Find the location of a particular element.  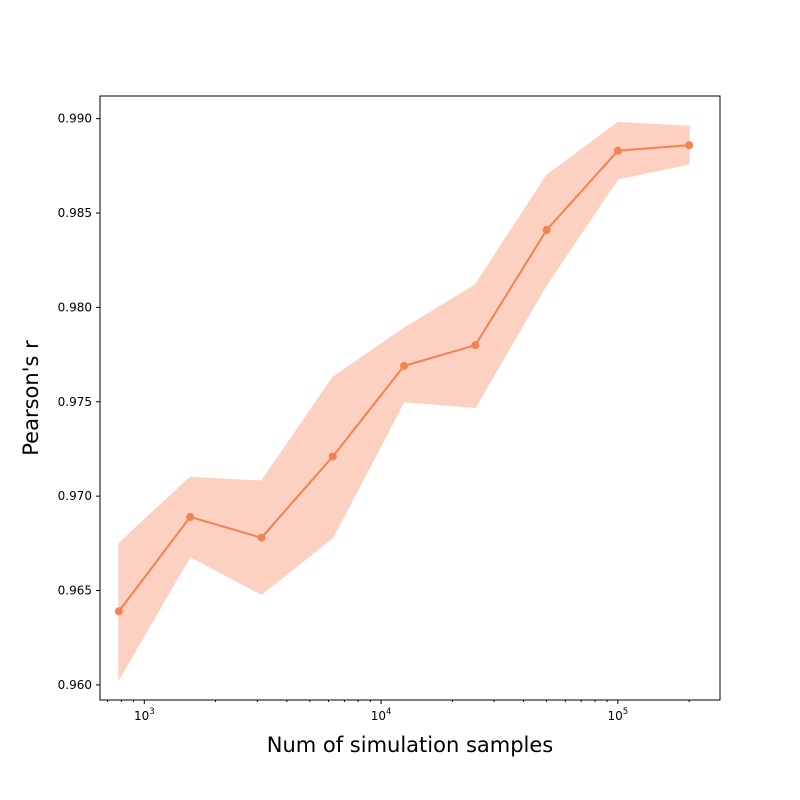

x-tick-label: 10⁴ is located at coordinates (381, 715).